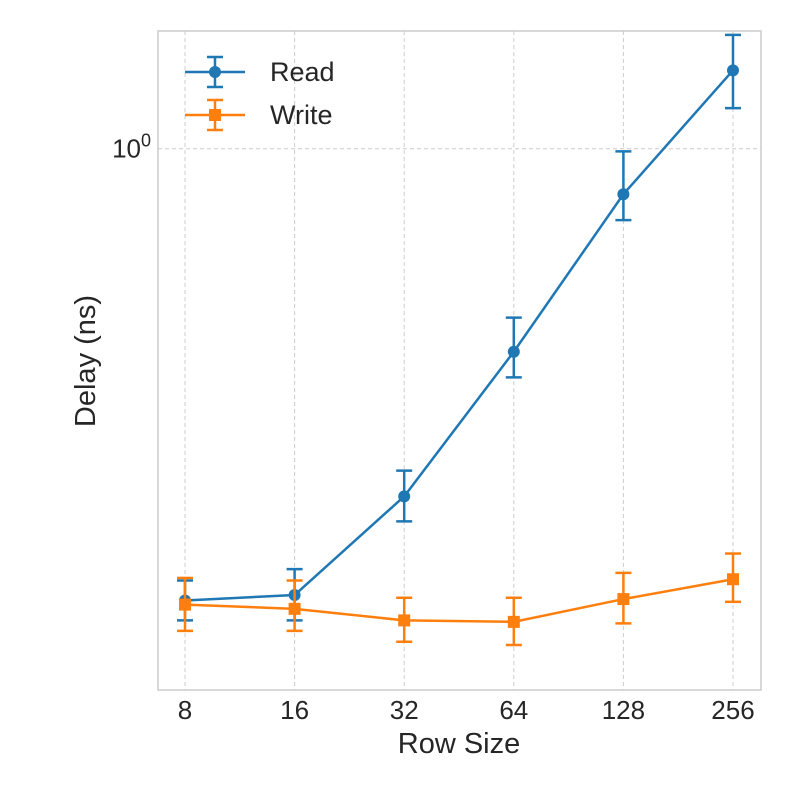  What do you see at coordinates (301, 115) in the screenshot?
I see `legend-label: Write` at bounding box center [301, 115].